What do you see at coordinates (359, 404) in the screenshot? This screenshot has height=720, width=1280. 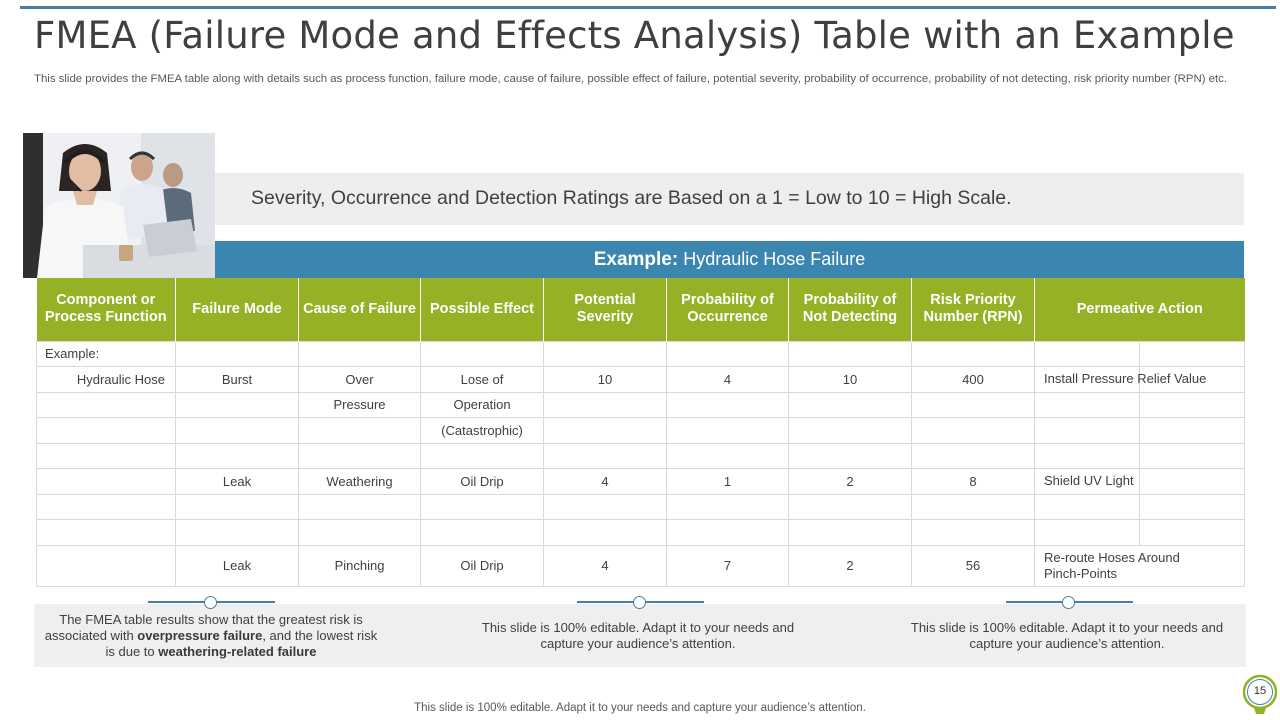 I see `table-cell: Pressure` at bounding box center [359, 404].